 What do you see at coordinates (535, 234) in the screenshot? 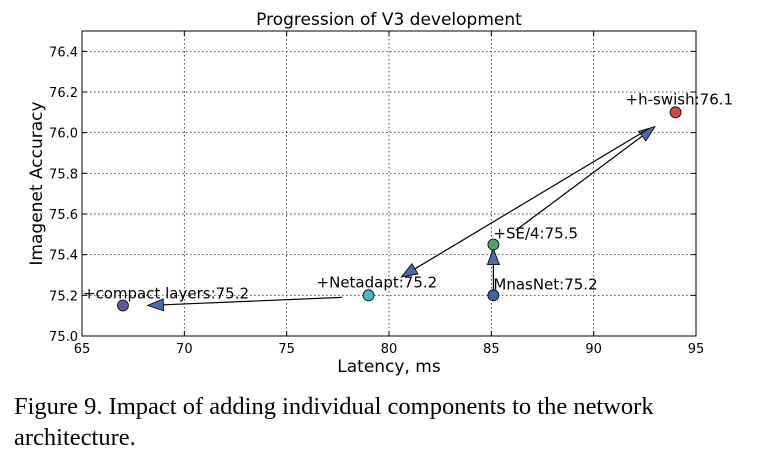
I see `point-label: +SE/4:75.5` at bounding box center [535, 234].